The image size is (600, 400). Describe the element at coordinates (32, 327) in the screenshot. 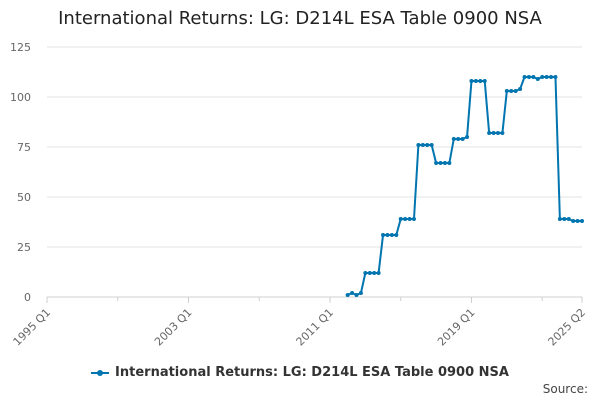

I see `x-tick-label: 1995 Q1` at that location.